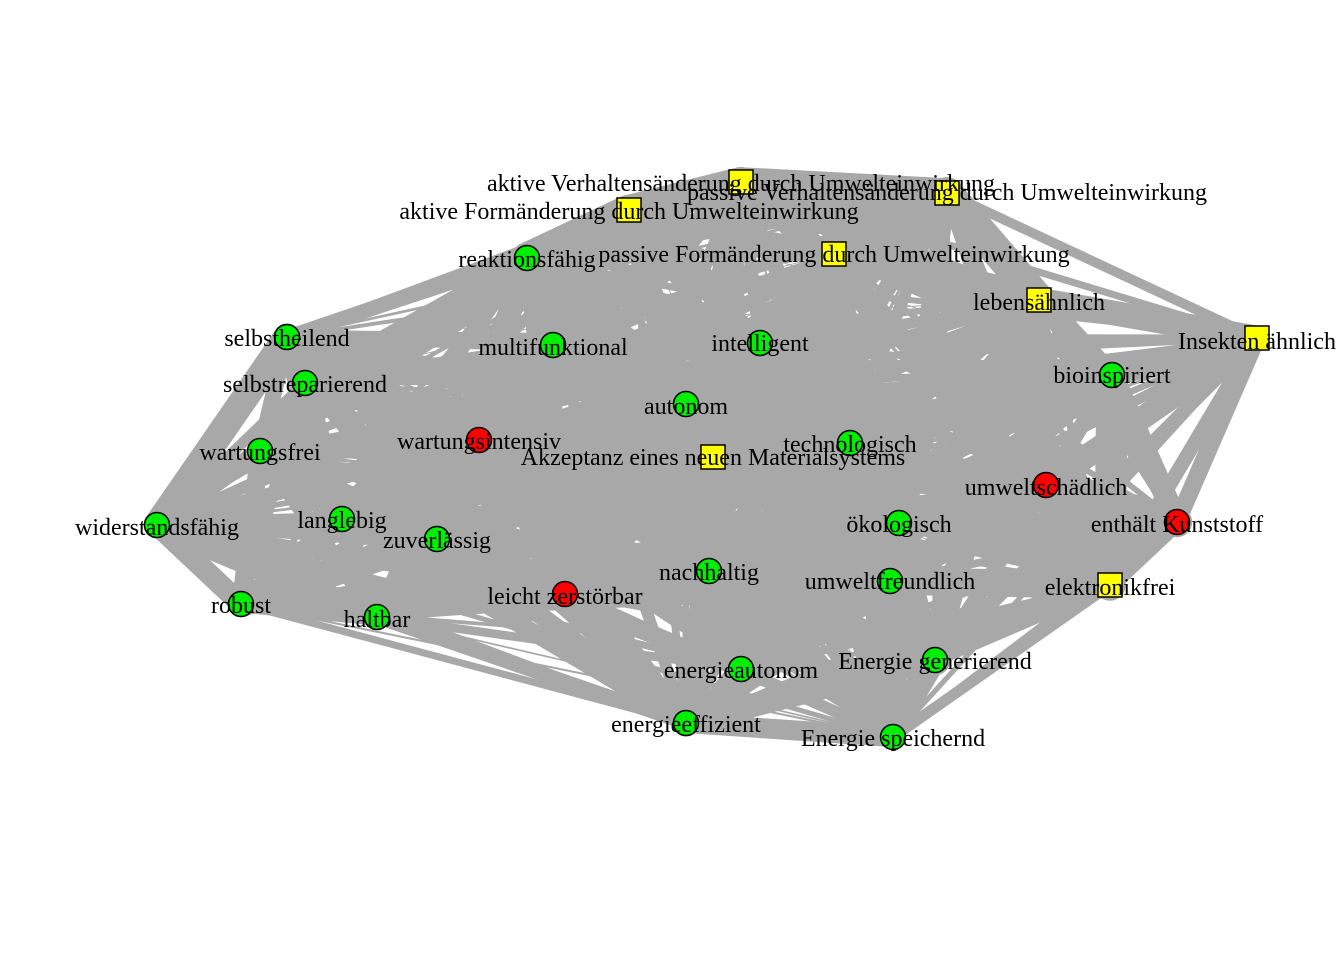 Image resolution: width=1344 pixels, height=960 pixels. I want to click on node-enthaelt-kunststoff, so click(1177, 522).